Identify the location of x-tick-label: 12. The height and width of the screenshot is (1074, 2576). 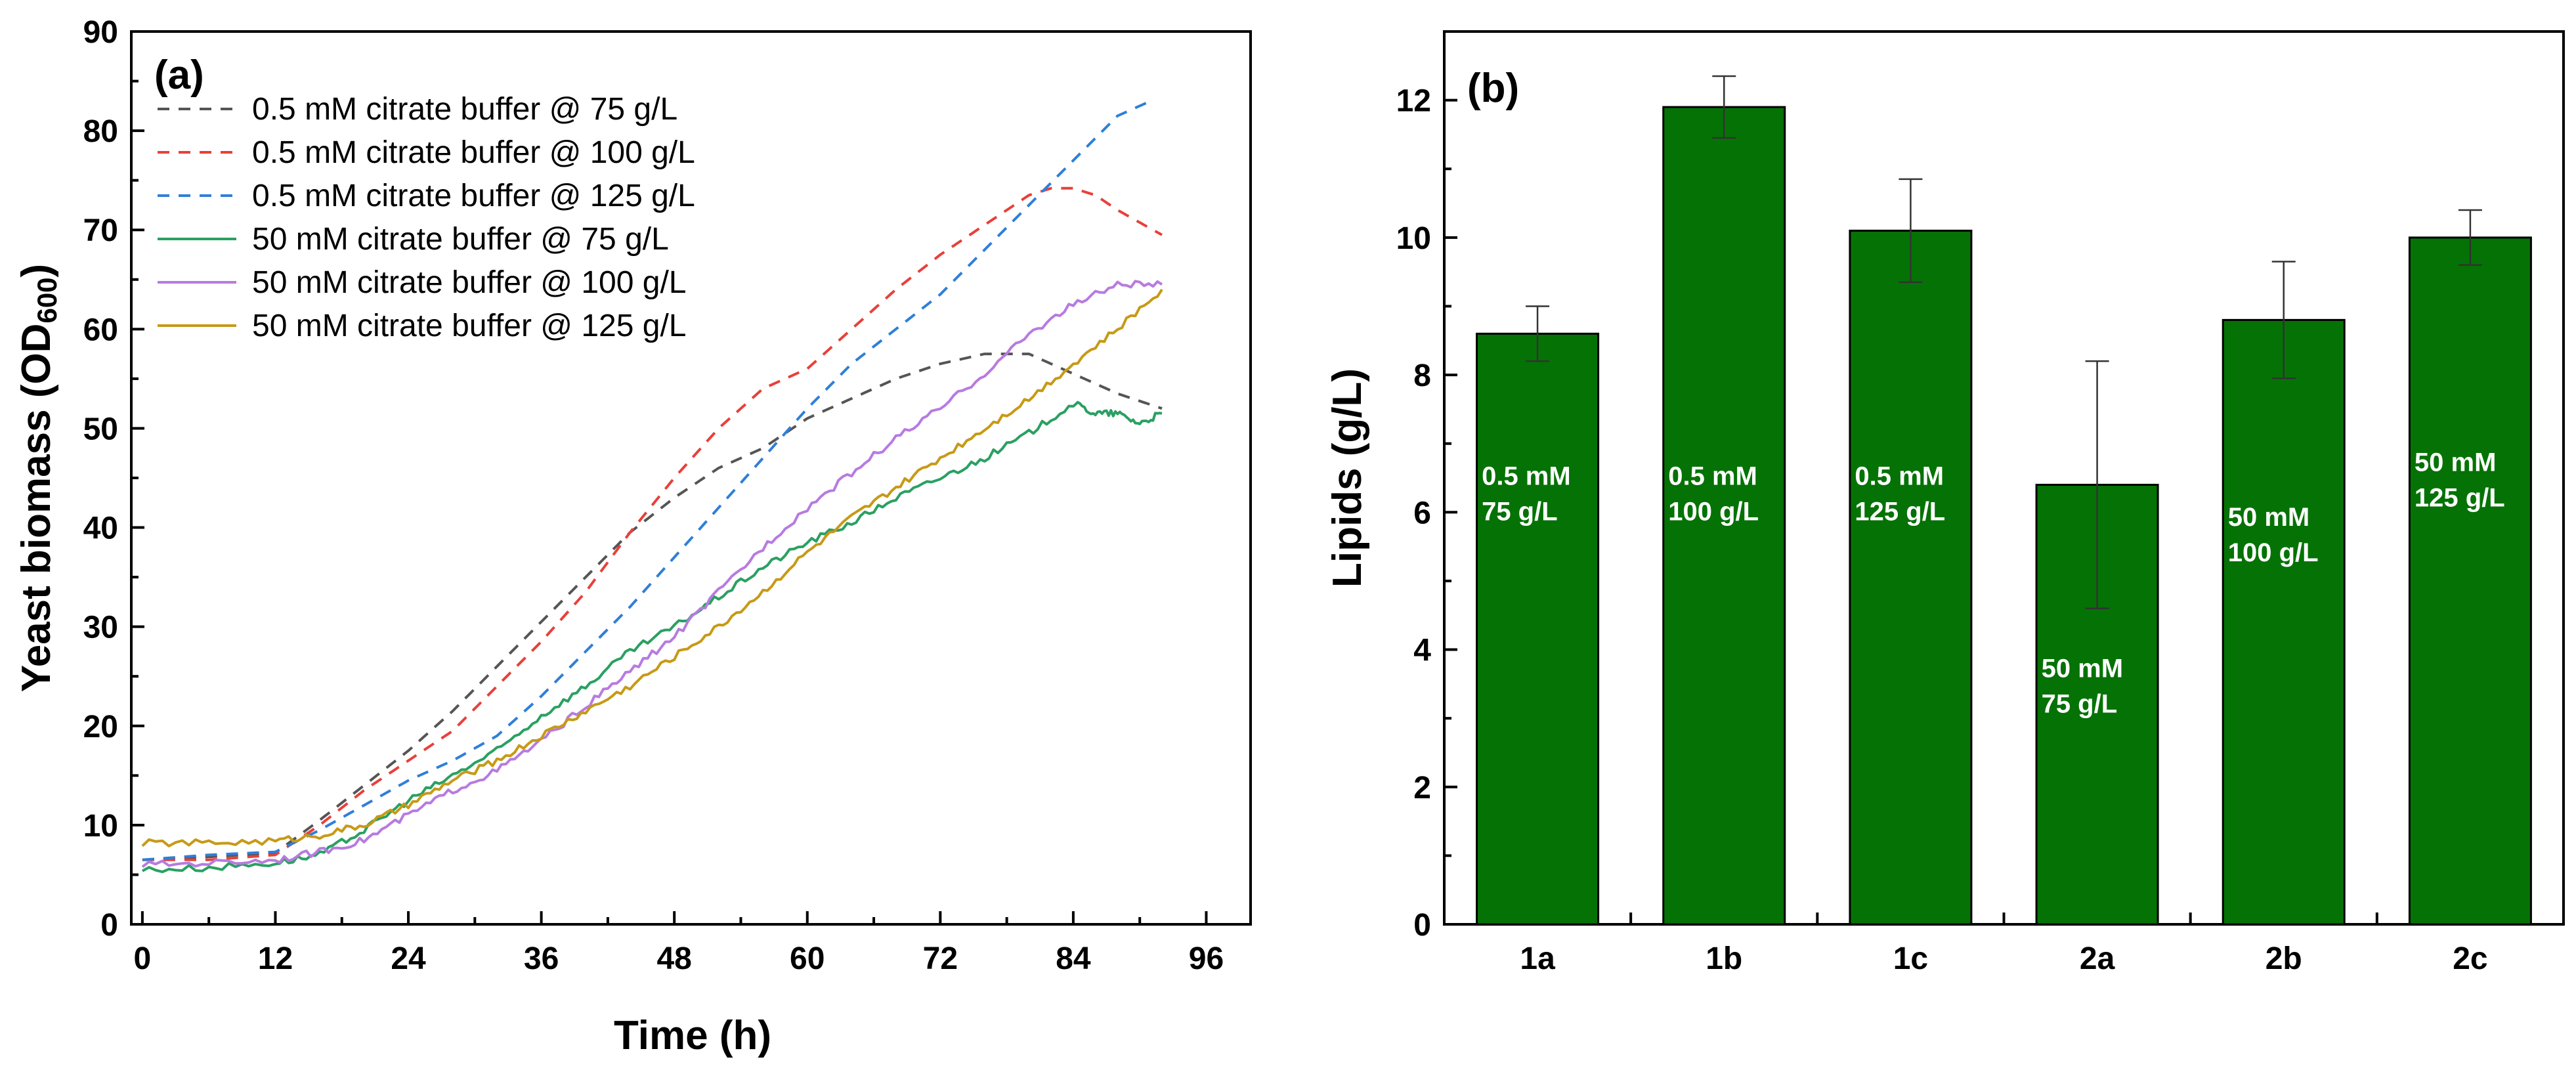
(275, 959).